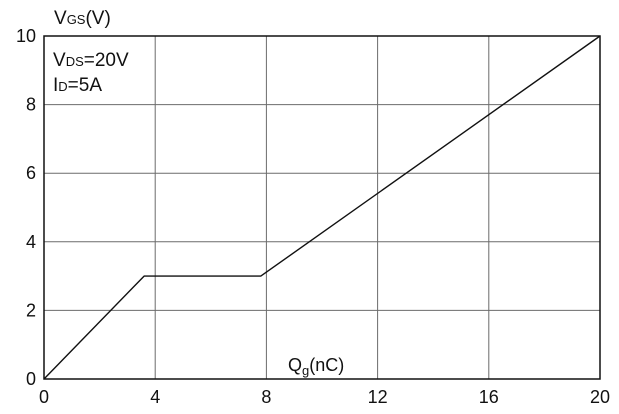 The image size is (619, 414). Describe the element at coordinates (316, 366) in the screenshot. I see `x-axis-label: Qg(nC)` at that location.